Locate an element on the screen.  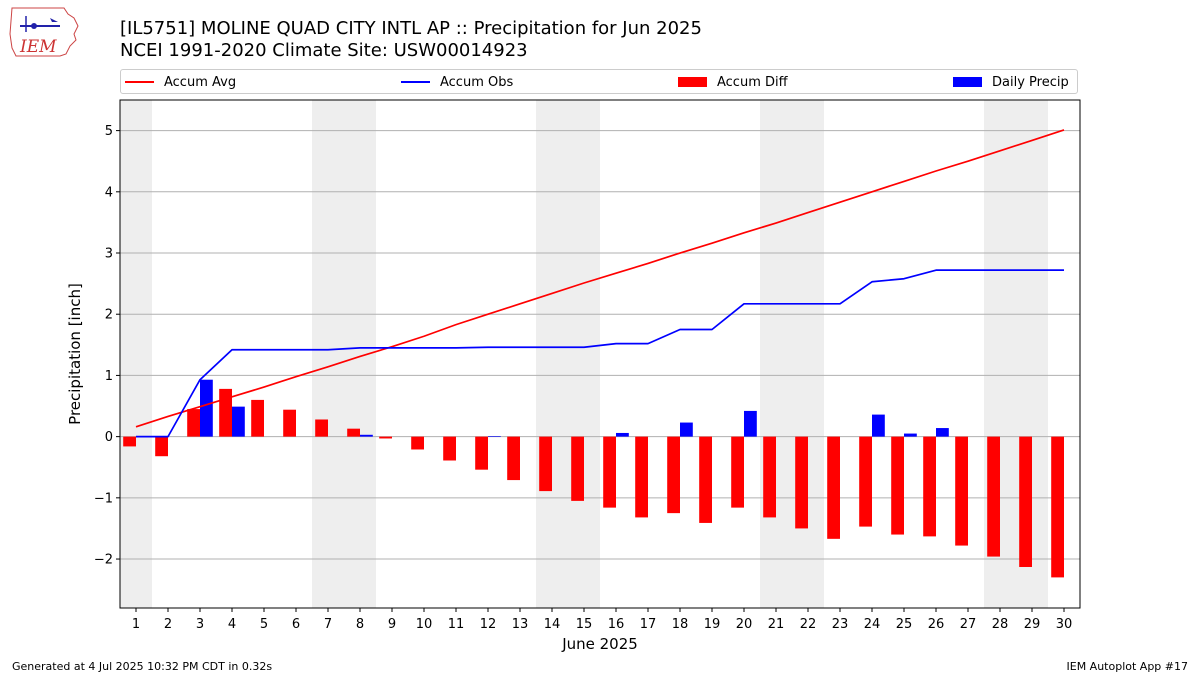
x-tick-label: 10 is located at coordinates (424, 624).